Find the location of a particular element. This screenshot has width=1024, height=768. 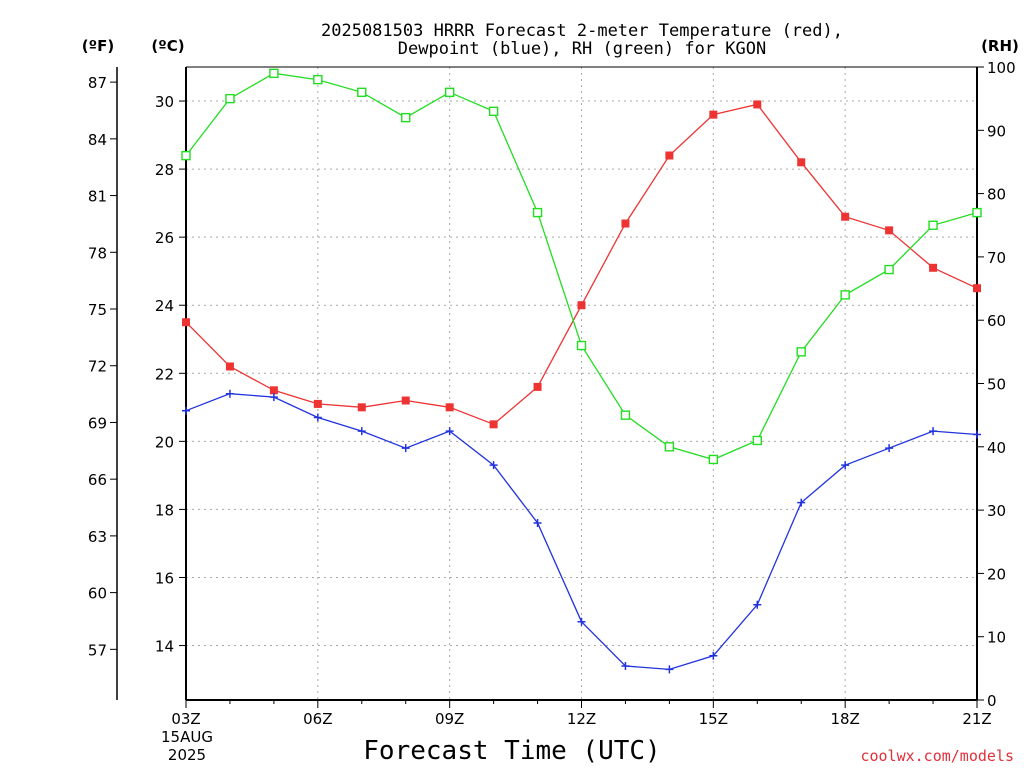

rh-tick-label: 20 is located at coordinates (996, 574).